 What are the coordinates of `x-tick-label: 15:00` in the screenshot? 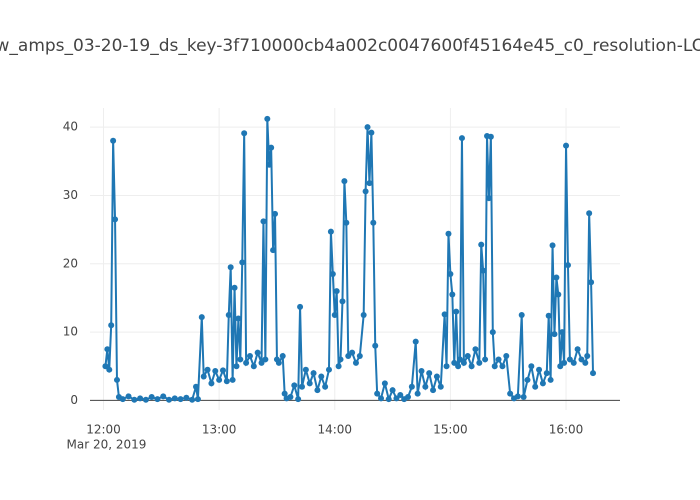 It's located at (450, 430).